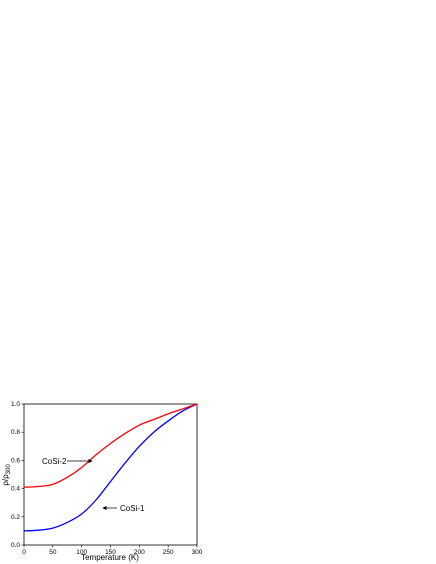 The image size is (436, 564). What do you see at coordinates (9, 469) in the screenshot?
I see `y-axis-label-sub: 300` at bounding box center [9, 469].